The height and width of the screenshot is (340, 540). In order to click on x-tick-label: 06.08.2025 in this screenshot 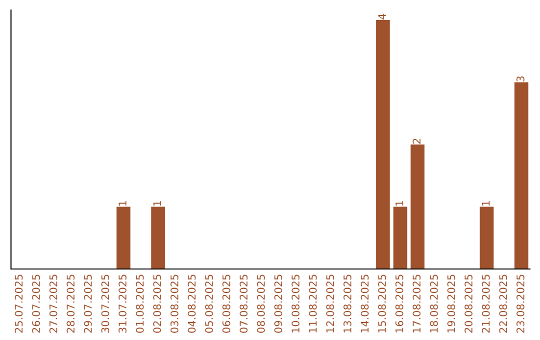, I will do `click(226, 303)`.